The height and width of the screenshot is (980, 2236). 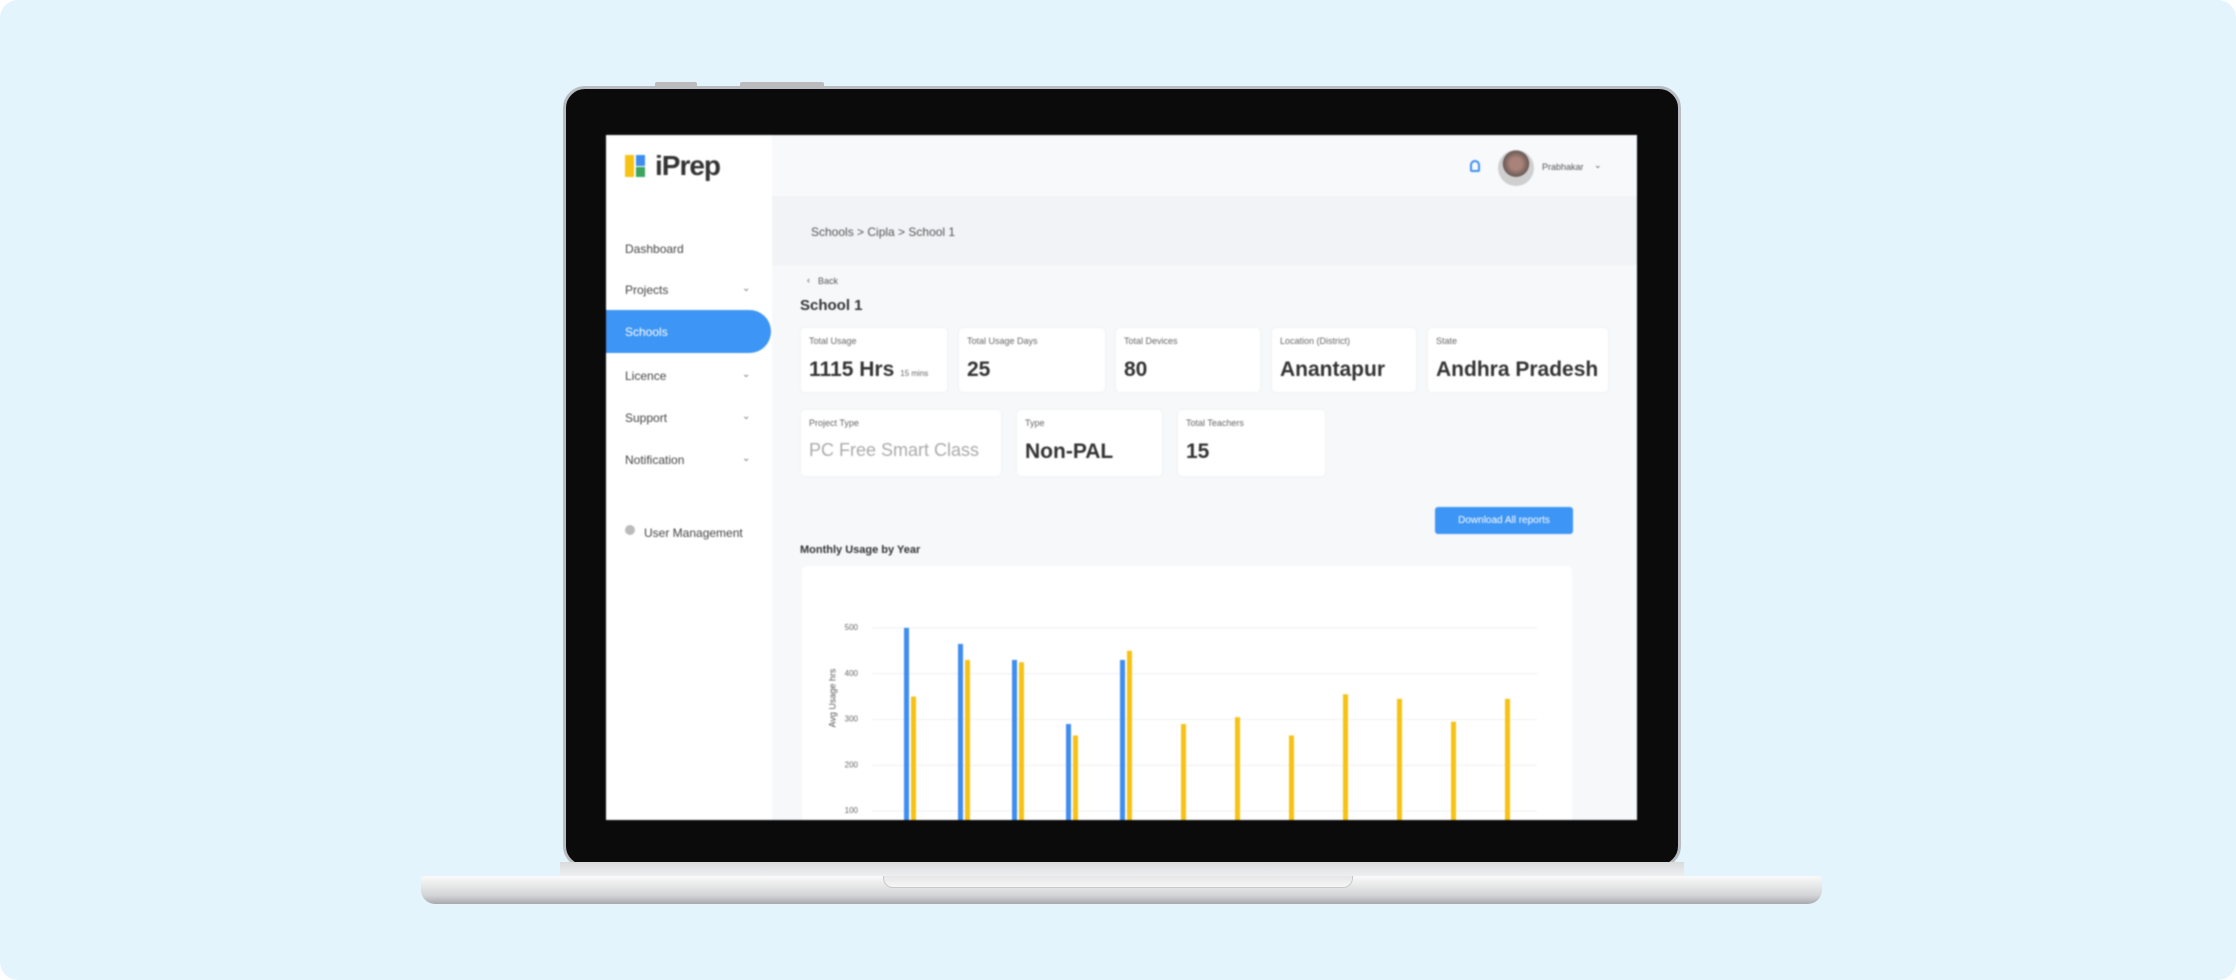 What do you see at coordinates (1215, 423) in the screenshot?
I see `card-label: Total Teachers` at bounding box center [1215, 423].